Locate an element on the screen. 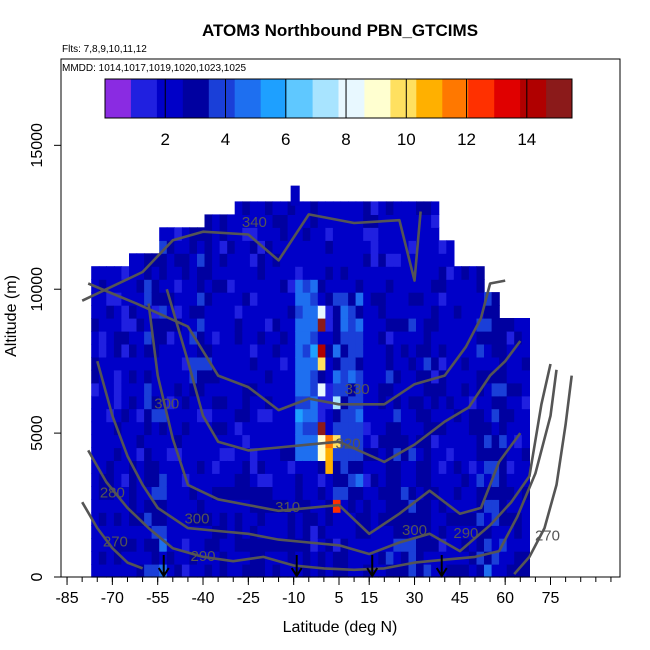 The height and width of the screenshot is (650, 650). colorbar-segment is located at coordinates (377, 98).